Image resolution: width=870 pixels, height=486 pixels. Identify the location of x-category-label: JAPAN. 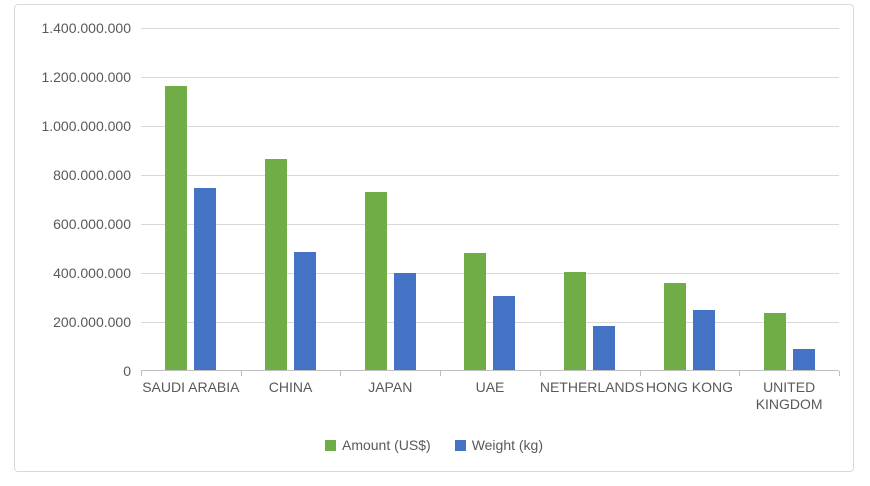
(390, 387).